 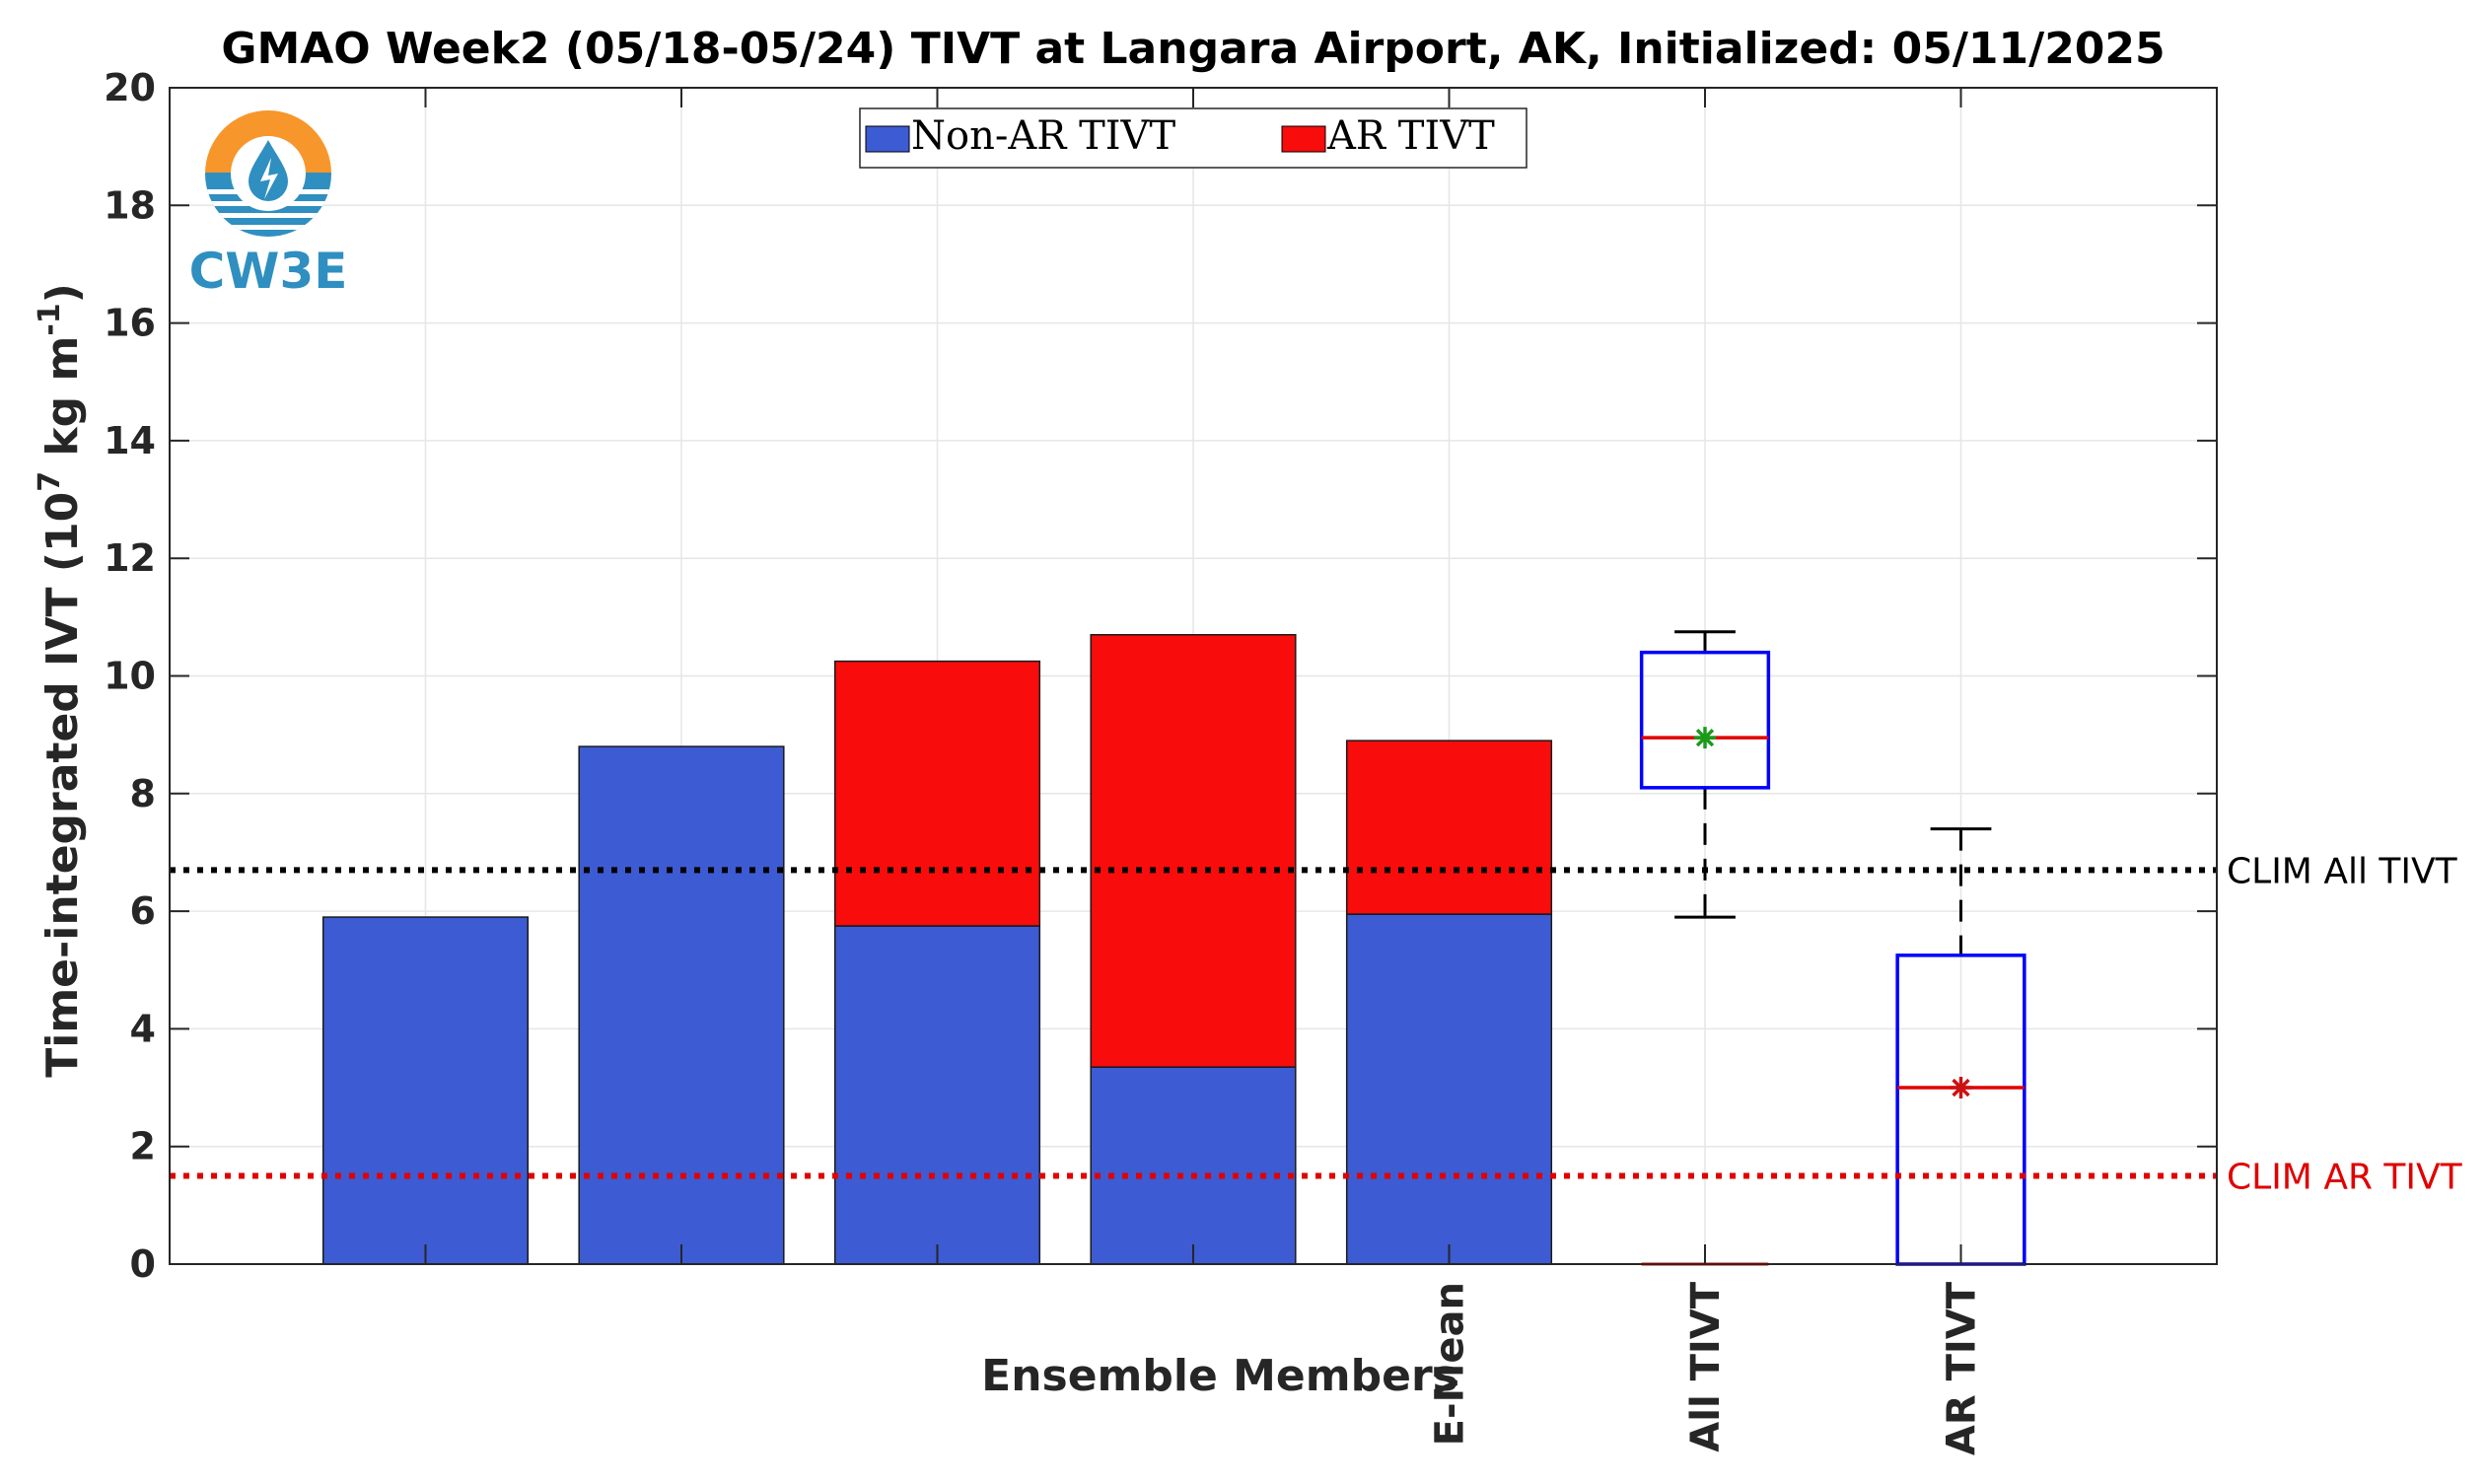 What do you see at coordinates (130, 558) in the screenshot?
I see `y-tick-label: 12` at bounding box center [130, 558].